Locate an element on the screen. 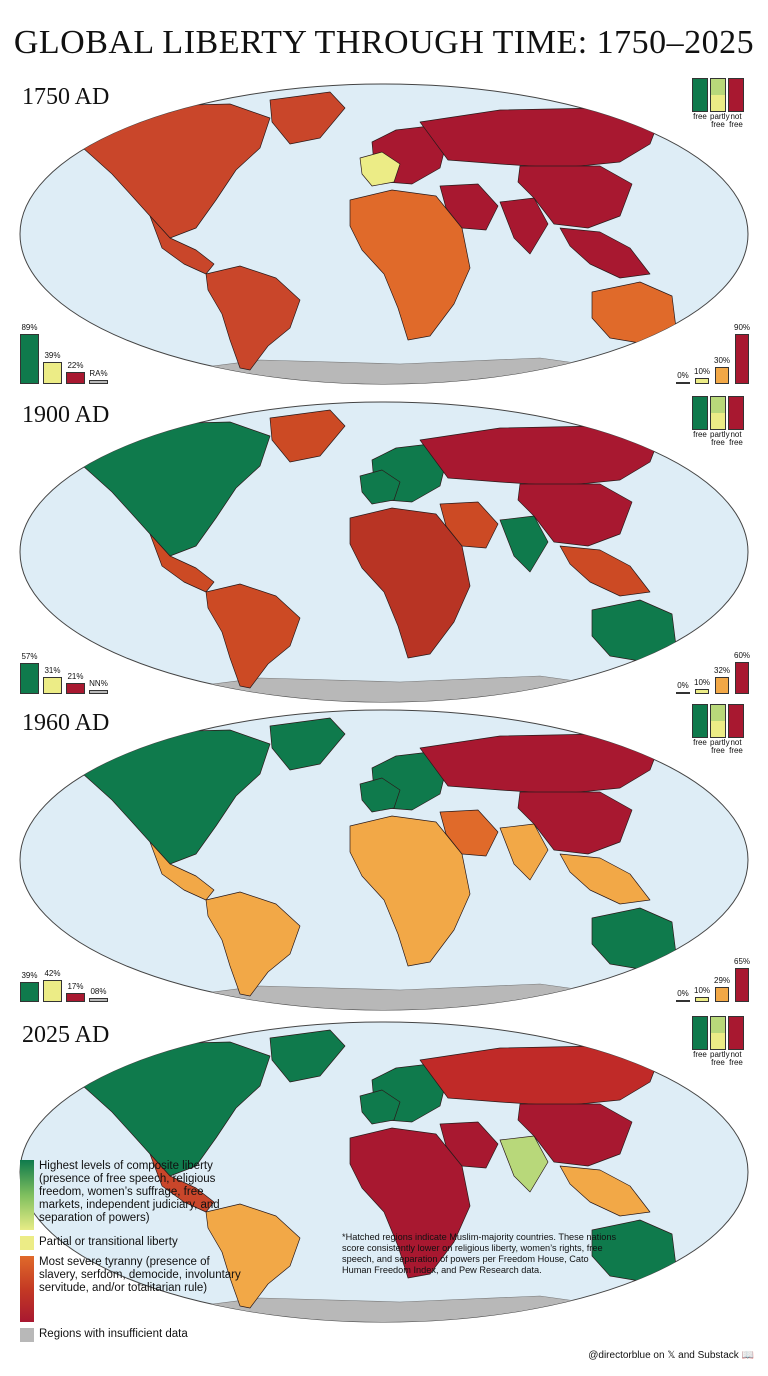 Image resolution: width=768 pixels, height=1376 pixels. bar-group: 31% is located at coordinates (52, 680).